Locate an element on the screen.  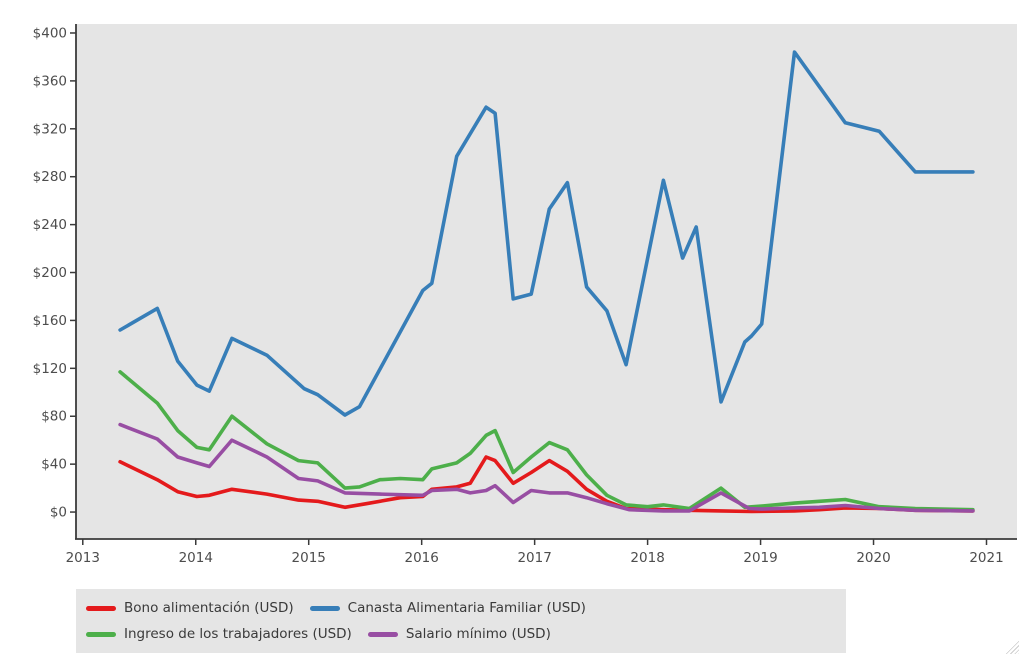
y-tick-label: $240 is located at coordinates (50, 225).